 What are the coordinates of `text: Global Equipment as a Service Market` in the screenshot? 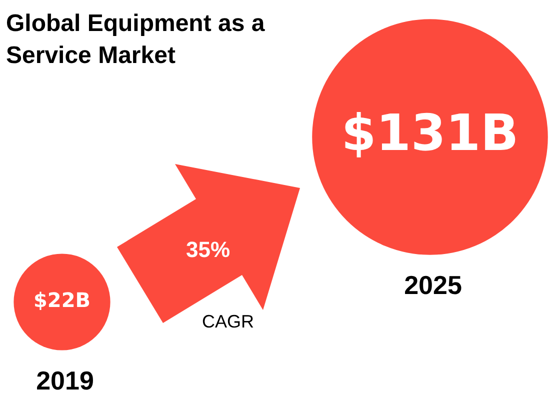 It's located at (136, 40).